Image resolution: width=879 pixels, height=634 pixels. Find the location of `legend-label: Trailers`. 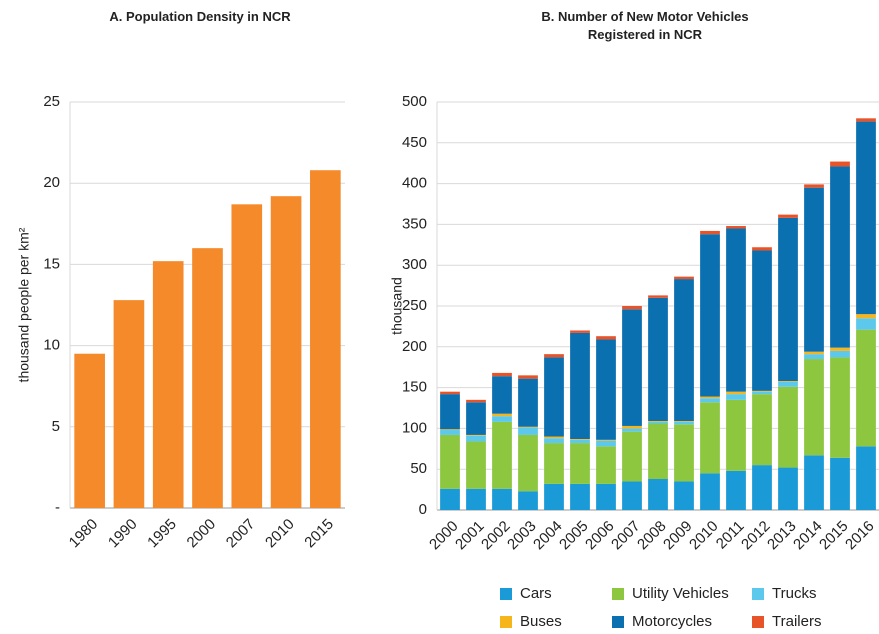

legend-label: Trailers is located at coordinates (796, 621).